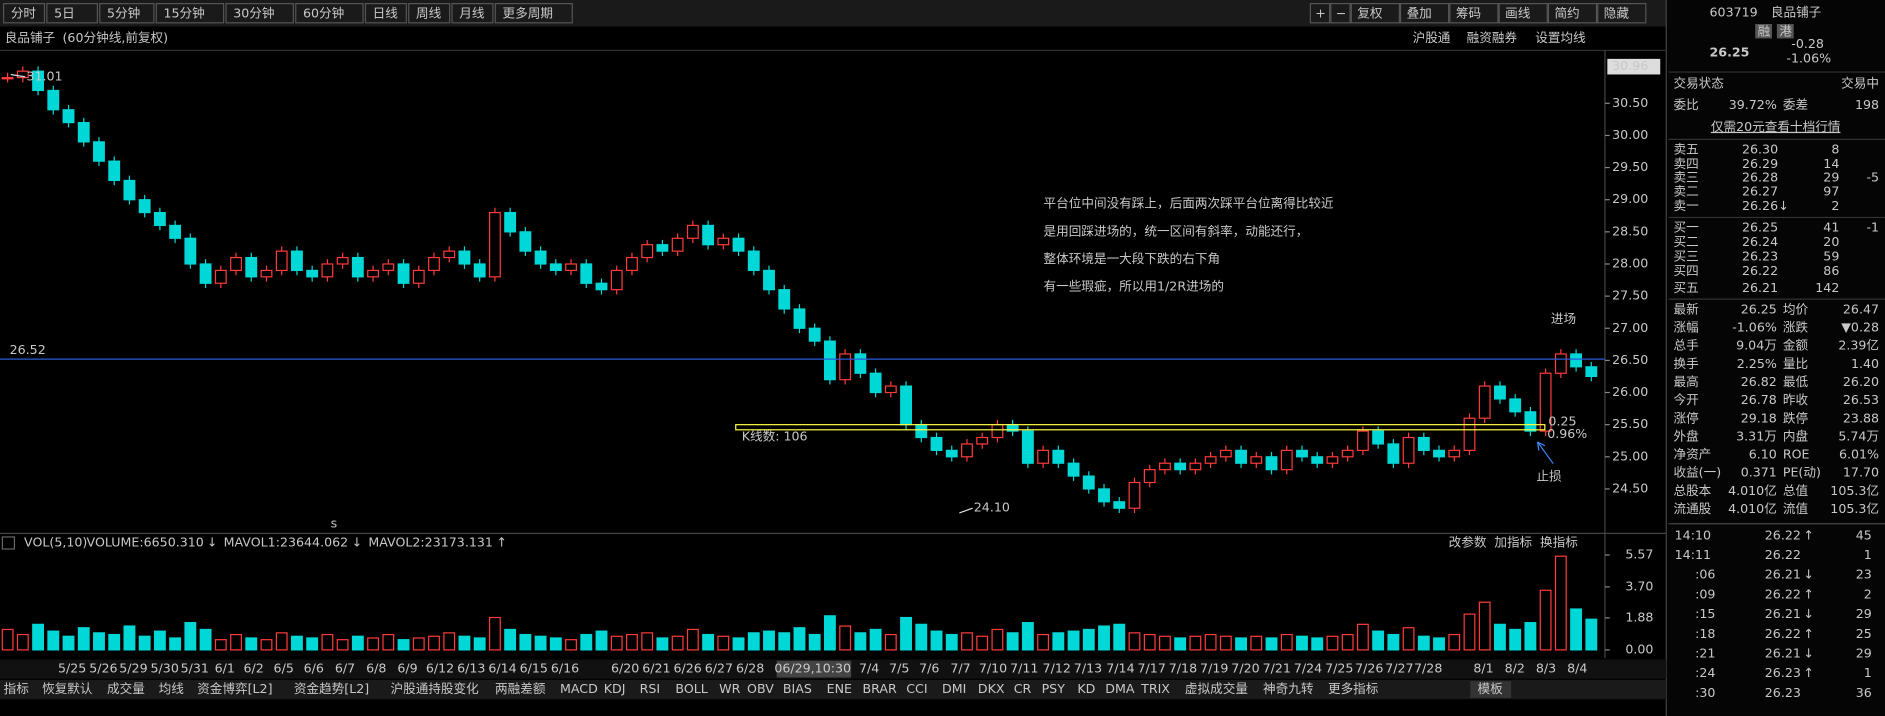  I want to click on period-label: 15分钟, so click(183, 12).